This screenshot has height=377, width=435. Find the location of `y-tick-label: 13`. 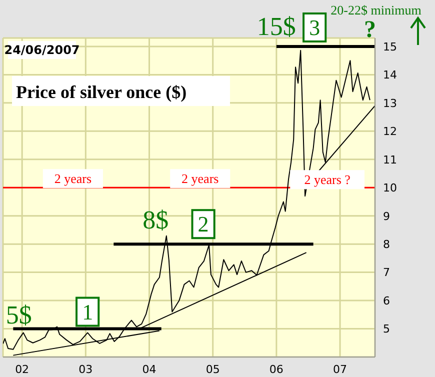

y-tick-label: 13 is located at coordinates (390, 103).